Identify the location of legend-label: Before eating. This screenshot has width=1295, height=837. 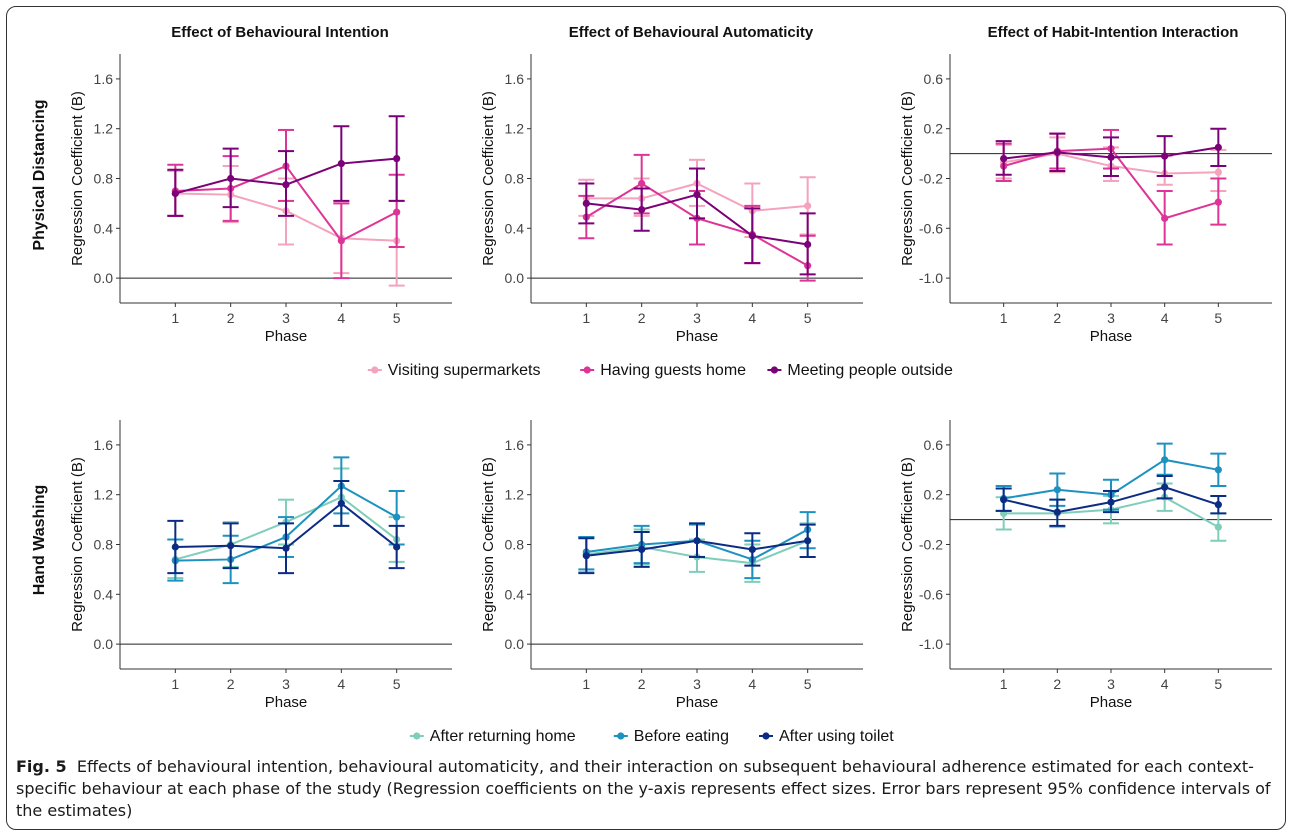
(681, 736).